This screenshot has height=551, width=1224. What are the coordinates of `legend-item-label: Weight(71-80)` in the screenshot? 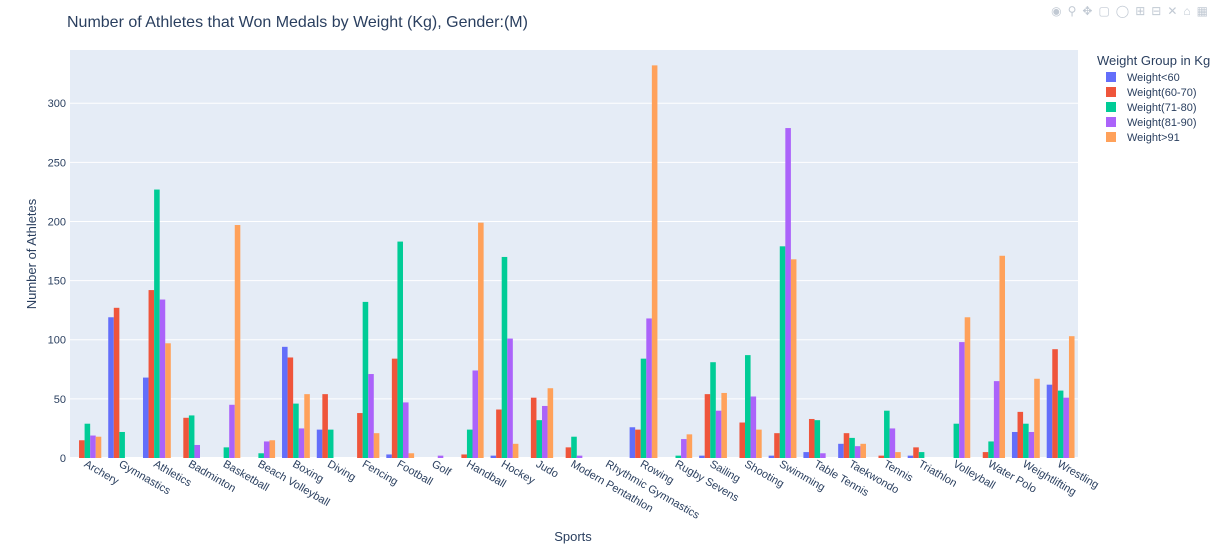 It's located at (1162, 108).